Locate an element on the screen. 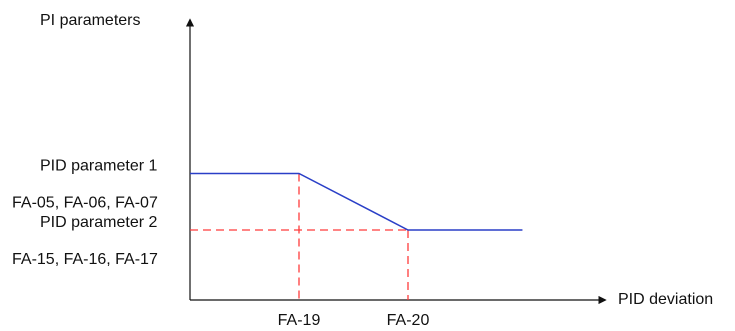 This screenshot has height=331, width=735. y-level-label-2: PID parameter 2 is located at coordinates (98, 222).